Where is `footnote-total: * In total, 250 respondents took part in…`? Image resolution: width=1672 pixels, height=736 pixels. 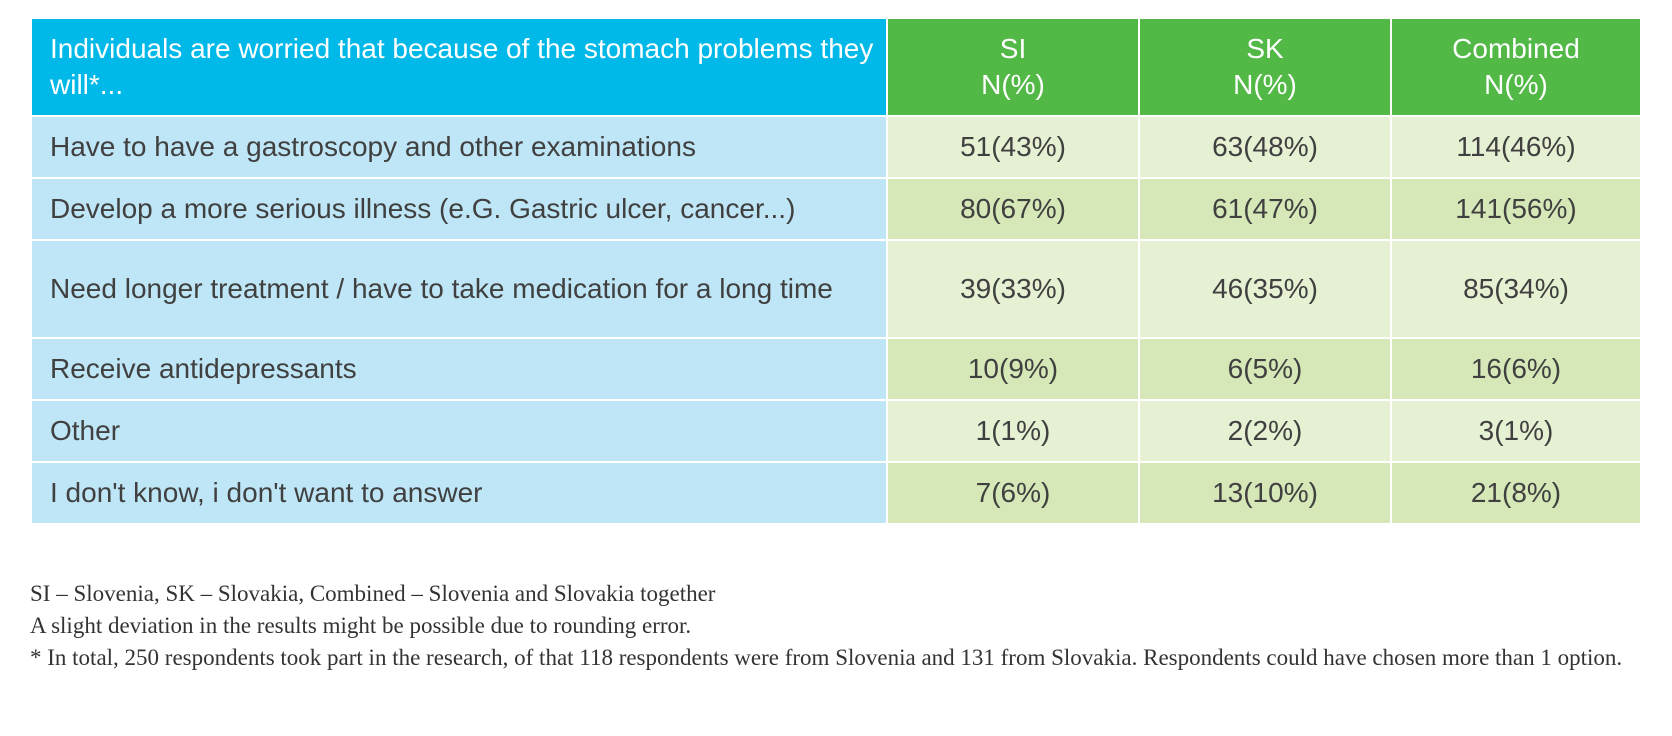
footnote-total: * In total, 250 respondents took part in… is located at coordinates (826, 657).